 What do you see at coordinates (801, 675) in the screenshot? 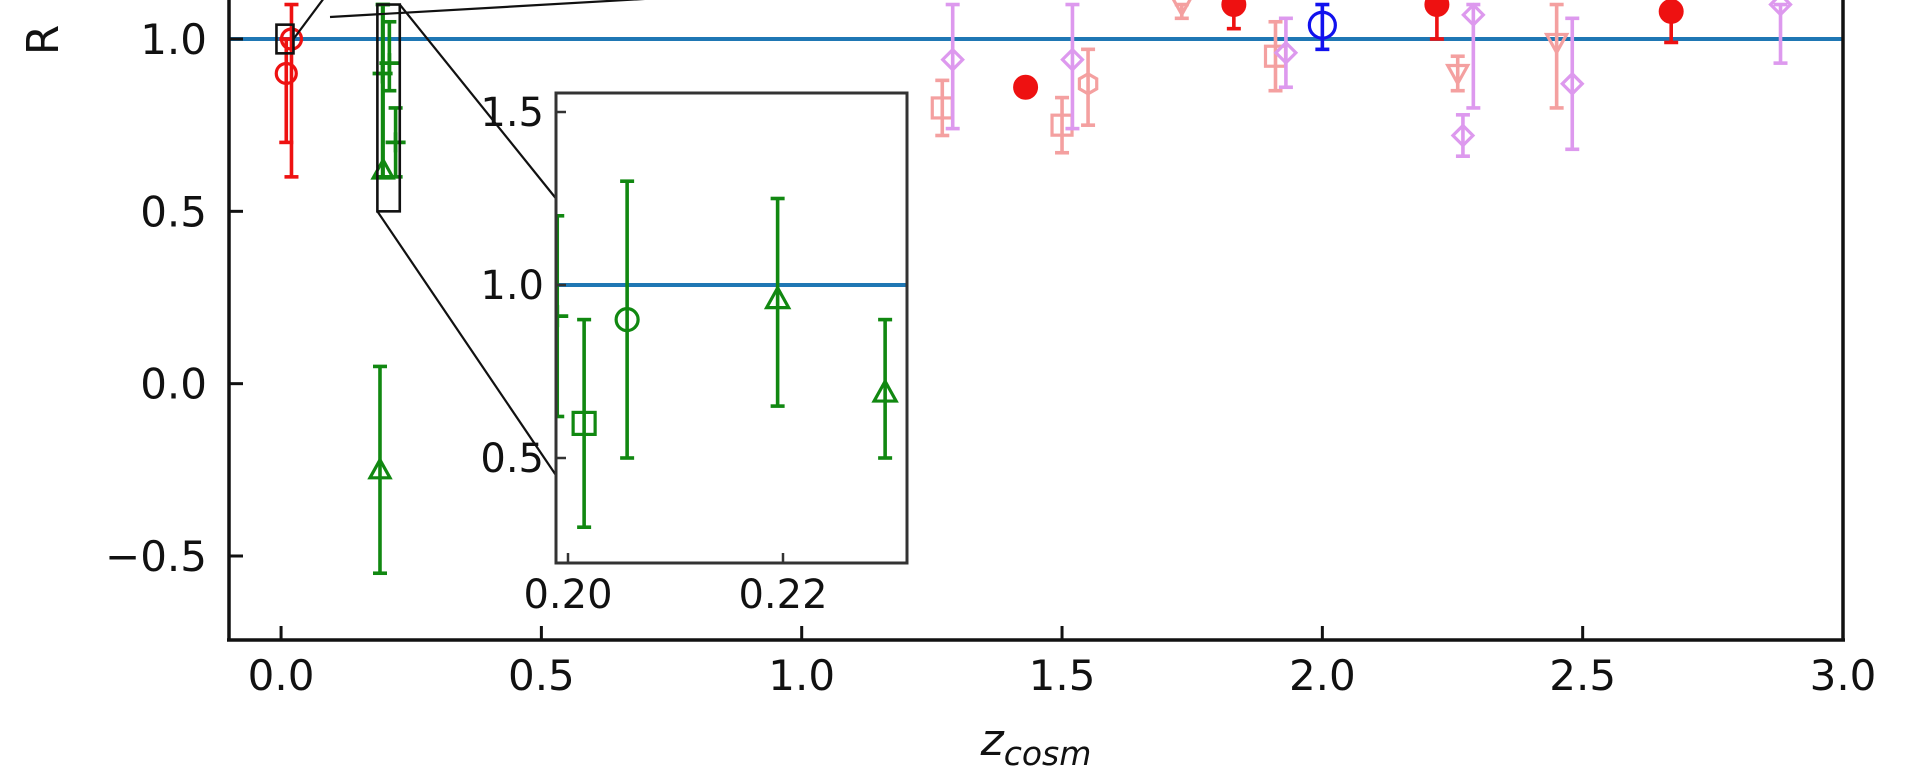
I see `x-tick-label: 1.0` at bounding box center [801, 675].